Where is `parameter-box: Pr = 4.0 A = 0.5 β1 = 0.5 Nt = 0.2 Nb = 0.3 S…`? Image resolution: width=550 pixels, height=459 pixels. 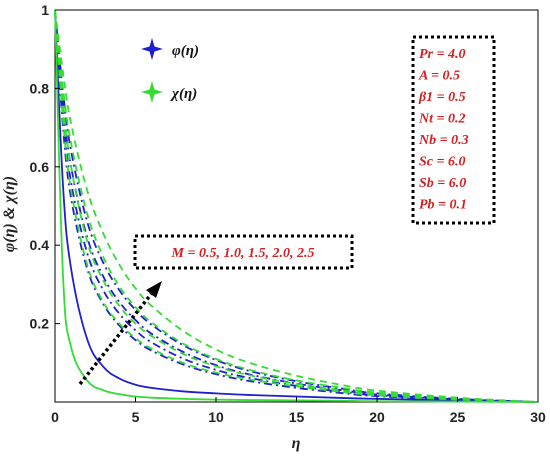
parameter-box: Pr = 4.0 A = 0.5 β1 = 0.5 Nt = 0.2 Nb = 0.3 S… is located at coordinates (453, 130).